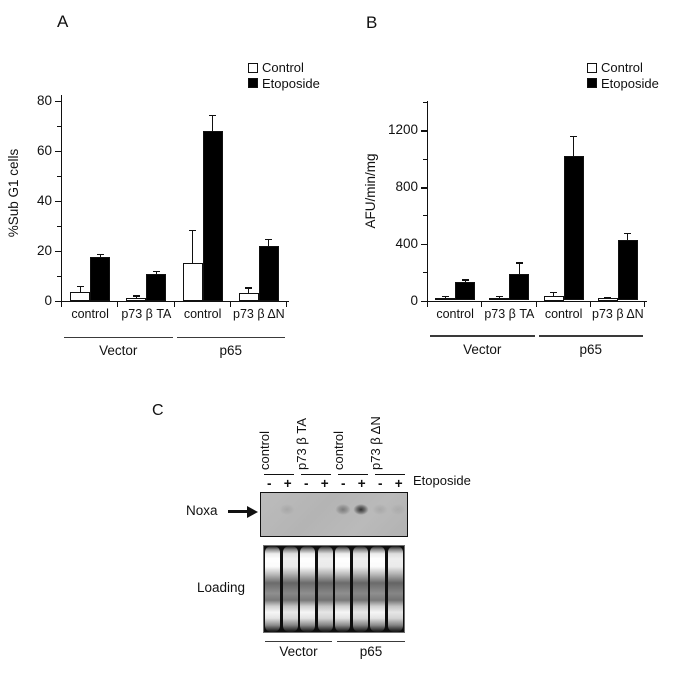 This screenshot has height=676, width=676. I want to click on blot-group-label: Vector, so click(298, 651).